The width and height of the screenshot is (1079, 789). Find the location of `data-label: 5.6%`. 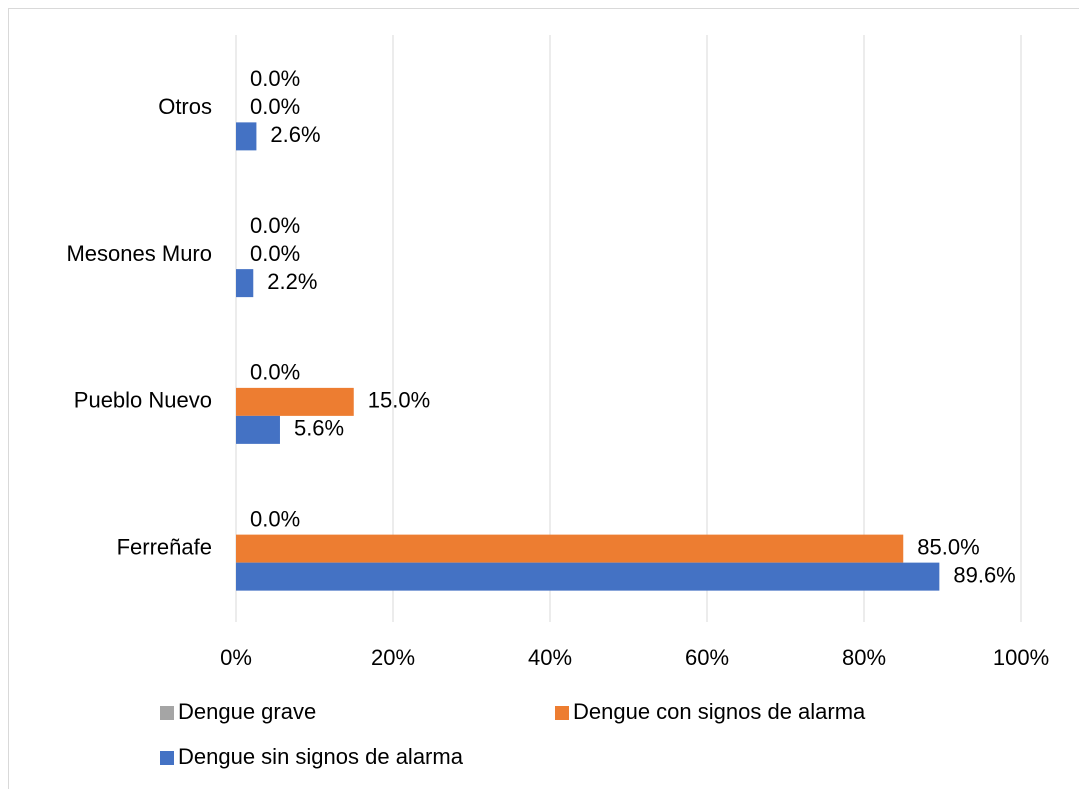

data-label: 5.6% is located at coordinates (319, 428).